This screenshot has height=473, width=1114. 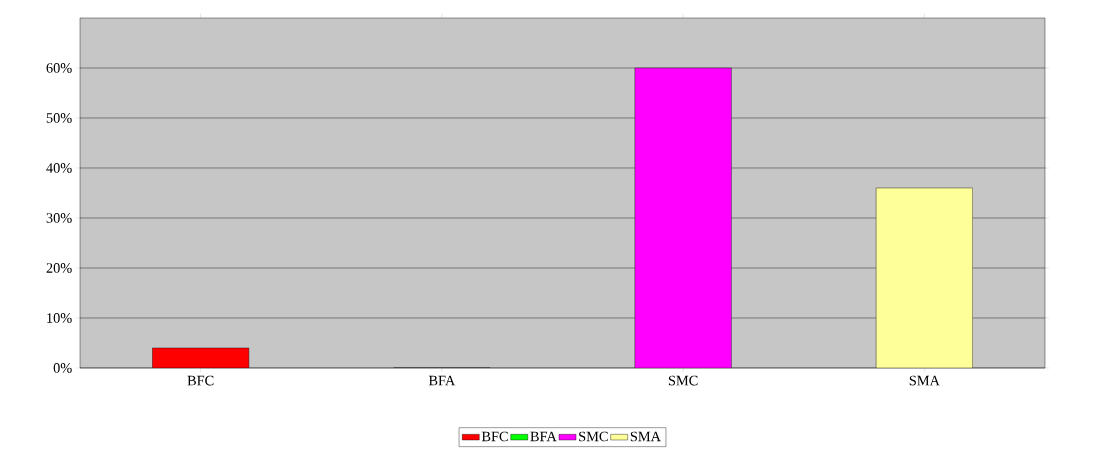 What do you see at coordinates (593, 436) in the screenshot?
I see `legend-label: SMC` at bounding box center [593, 436].